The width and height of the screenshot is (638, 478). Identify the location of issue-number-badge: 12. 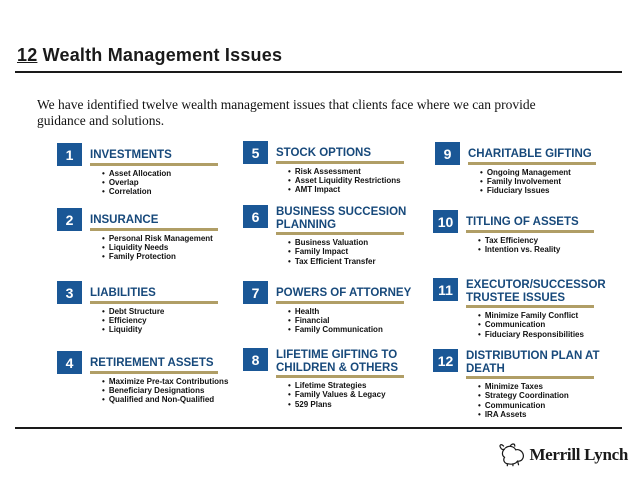
(445, 360).